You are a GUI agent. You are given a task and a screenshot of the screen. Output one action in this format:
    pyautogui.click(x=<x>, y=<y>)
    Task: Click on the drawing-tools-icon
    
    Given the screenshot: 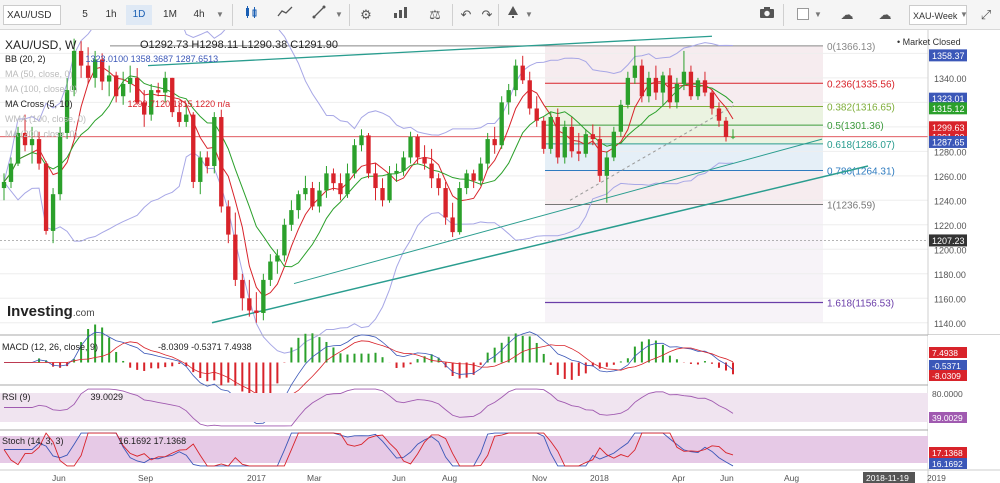 What is the action you would take?
    pyautogui.click(x=319, y=15)
    